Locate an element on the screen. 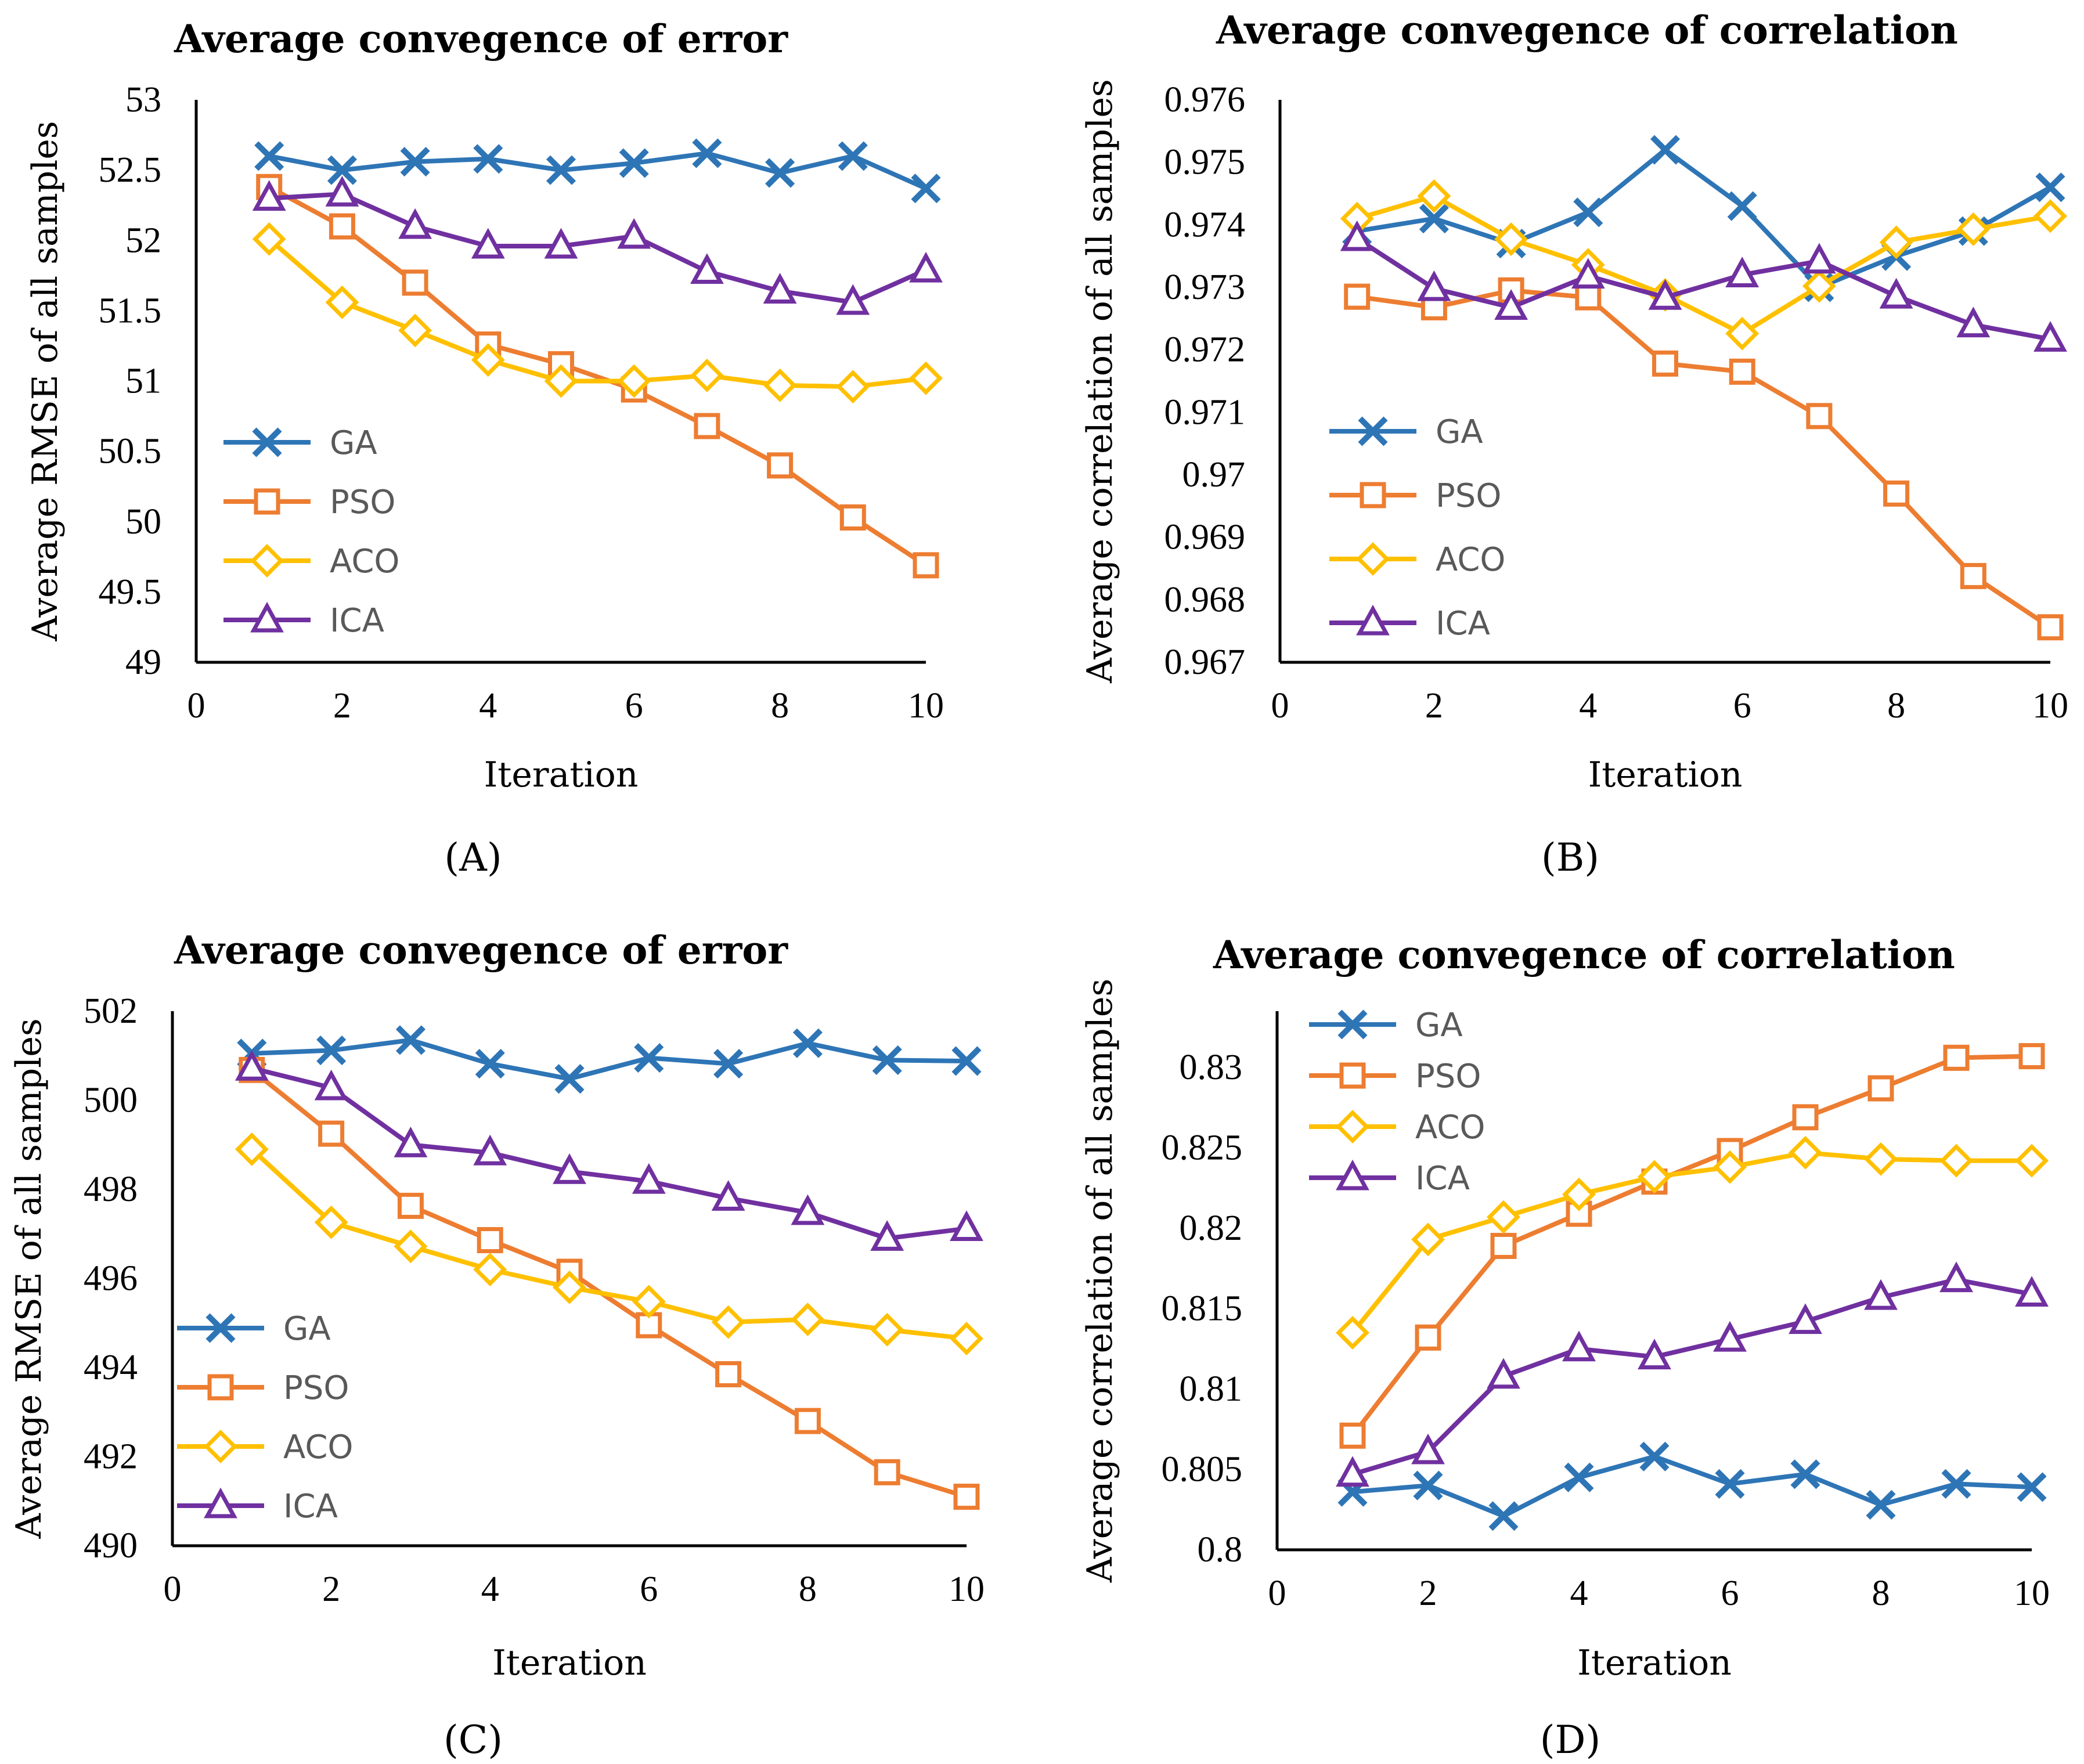  y-tick-label: 0.83 is located at coordinates (1212, 1067).